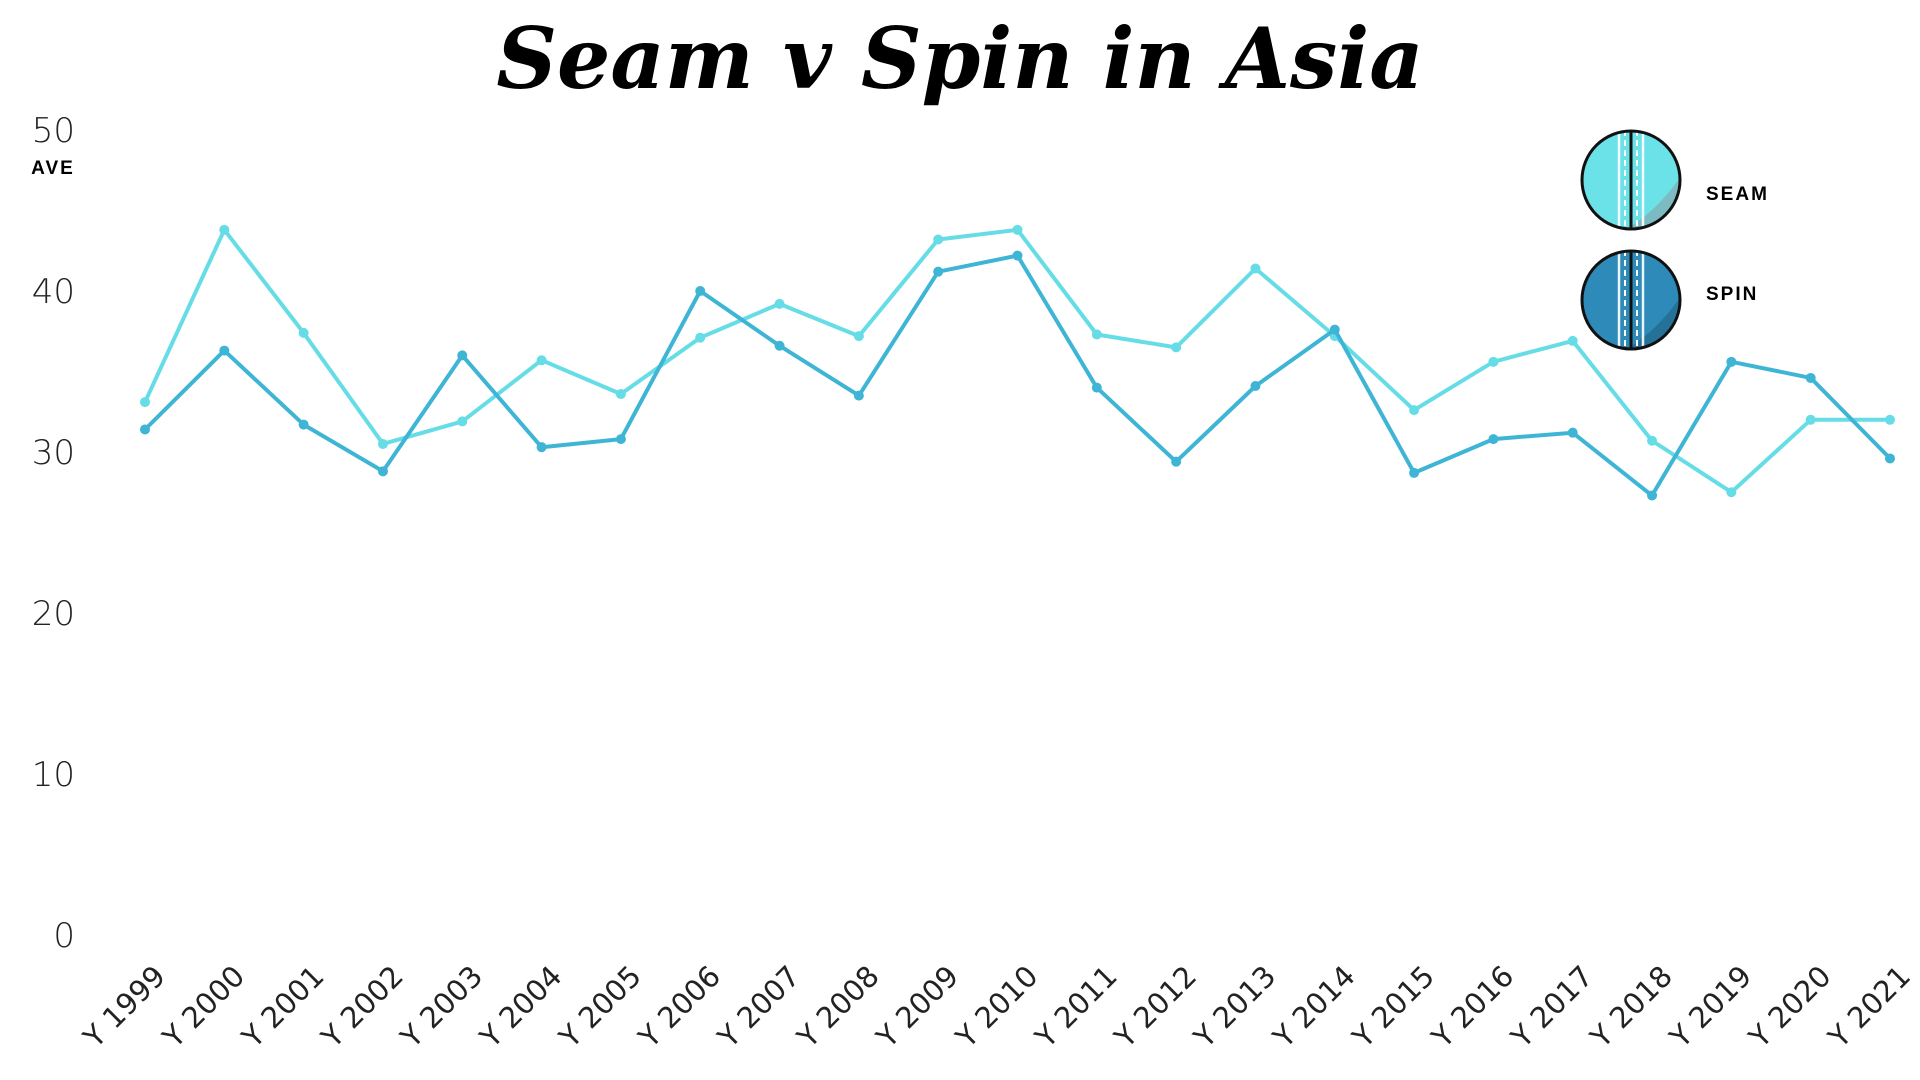 Image resolution: width=1920 pixels, height=1080 pixels. Describe the element at coordinates (362, 1007) in the screenshot. I see `x-tick-label: Y 2002` at that location.